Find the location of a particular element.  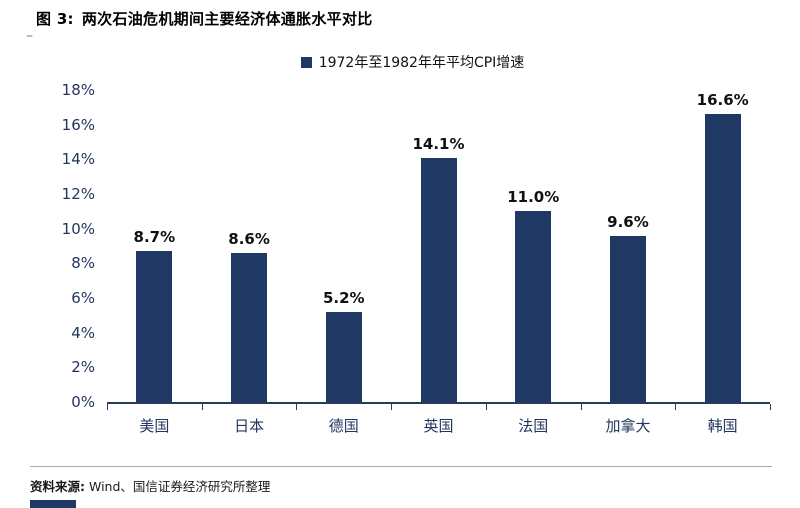

y-tick-label: 0% is located at coordinates (83, 402).